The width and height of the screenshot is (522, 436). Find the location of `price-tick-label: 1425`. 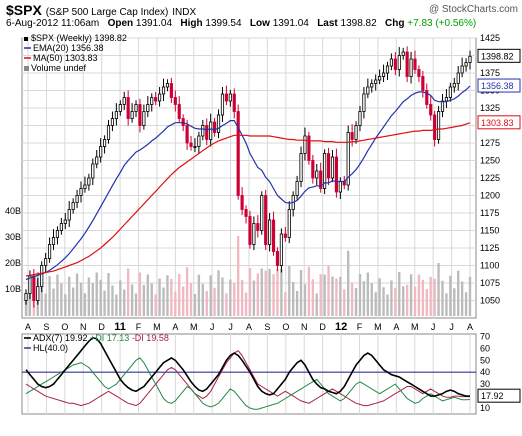

price-tick-label: 1425 is located at coordinates (490, 38).